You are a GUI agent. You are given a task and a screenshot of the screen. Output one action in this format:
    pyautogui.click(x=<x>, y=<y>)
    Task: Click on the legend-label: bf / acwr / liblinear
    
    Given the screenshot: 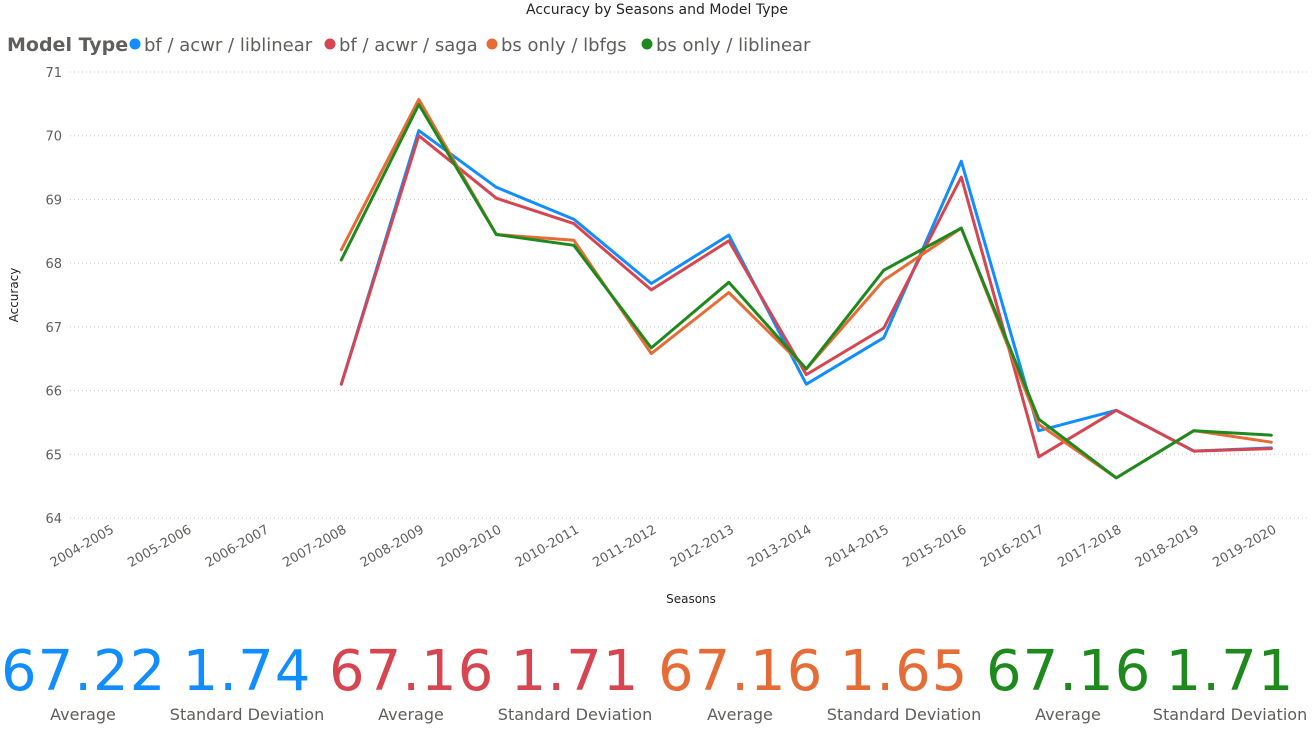 What is the action you would take?
    pyautogui.click(x=228, y=45)
    